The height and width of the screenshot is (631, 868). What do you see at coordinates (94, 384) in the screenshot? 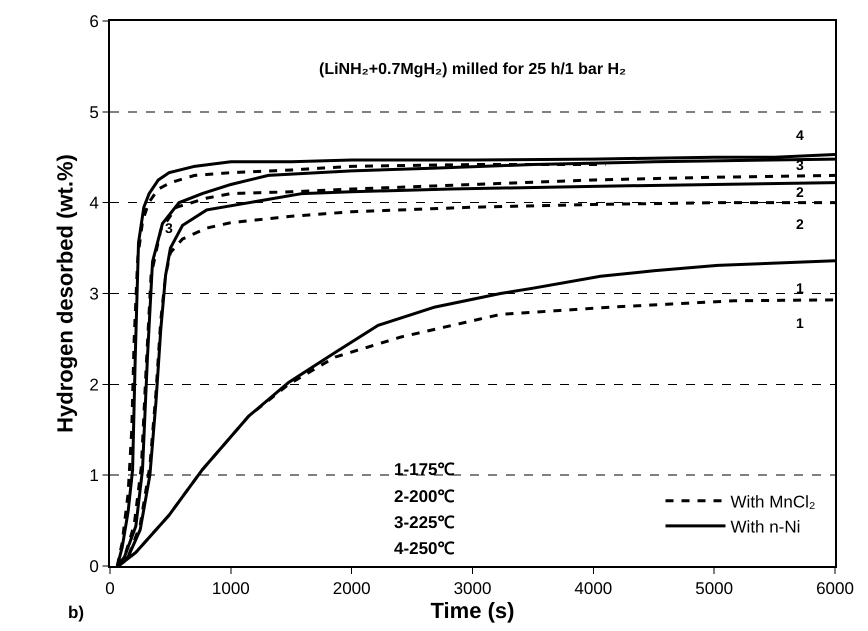
I see `y-tick-label: 2` at bounding box center [94, 384].